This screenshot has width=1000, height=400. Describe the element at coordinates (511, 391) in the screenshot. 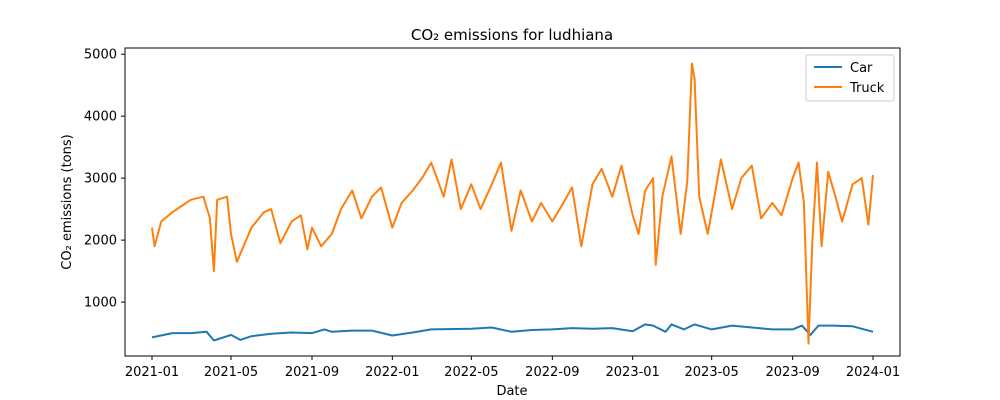

I see `x-axis-label: Date` at that location.